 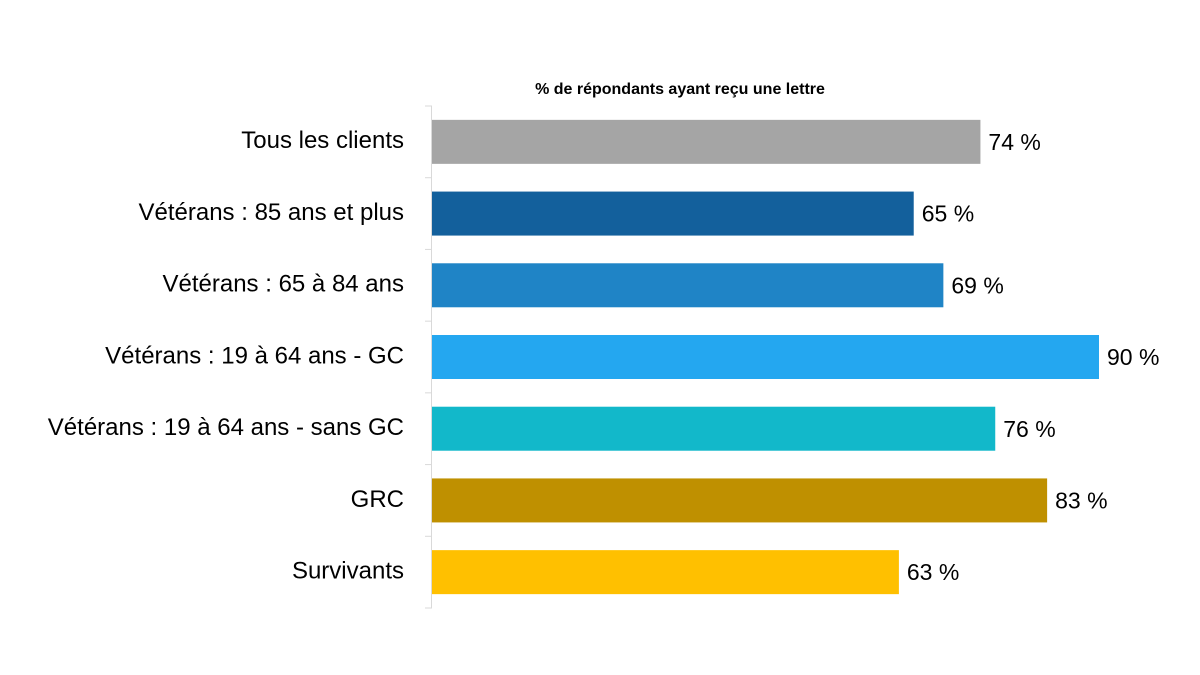 What do you see at coordinates (977, 285) in the screenshot?
I see `value-label: 69 %` at bounding box center [977, 285].